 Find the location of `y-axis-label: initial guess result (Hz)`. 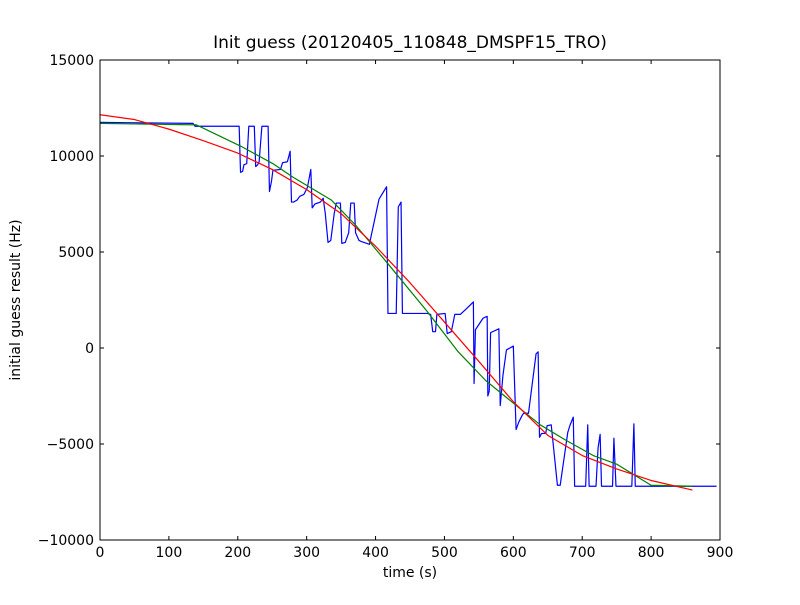

y-axis-label: initial guess result (Hz) is located at coordinates (16, 299).